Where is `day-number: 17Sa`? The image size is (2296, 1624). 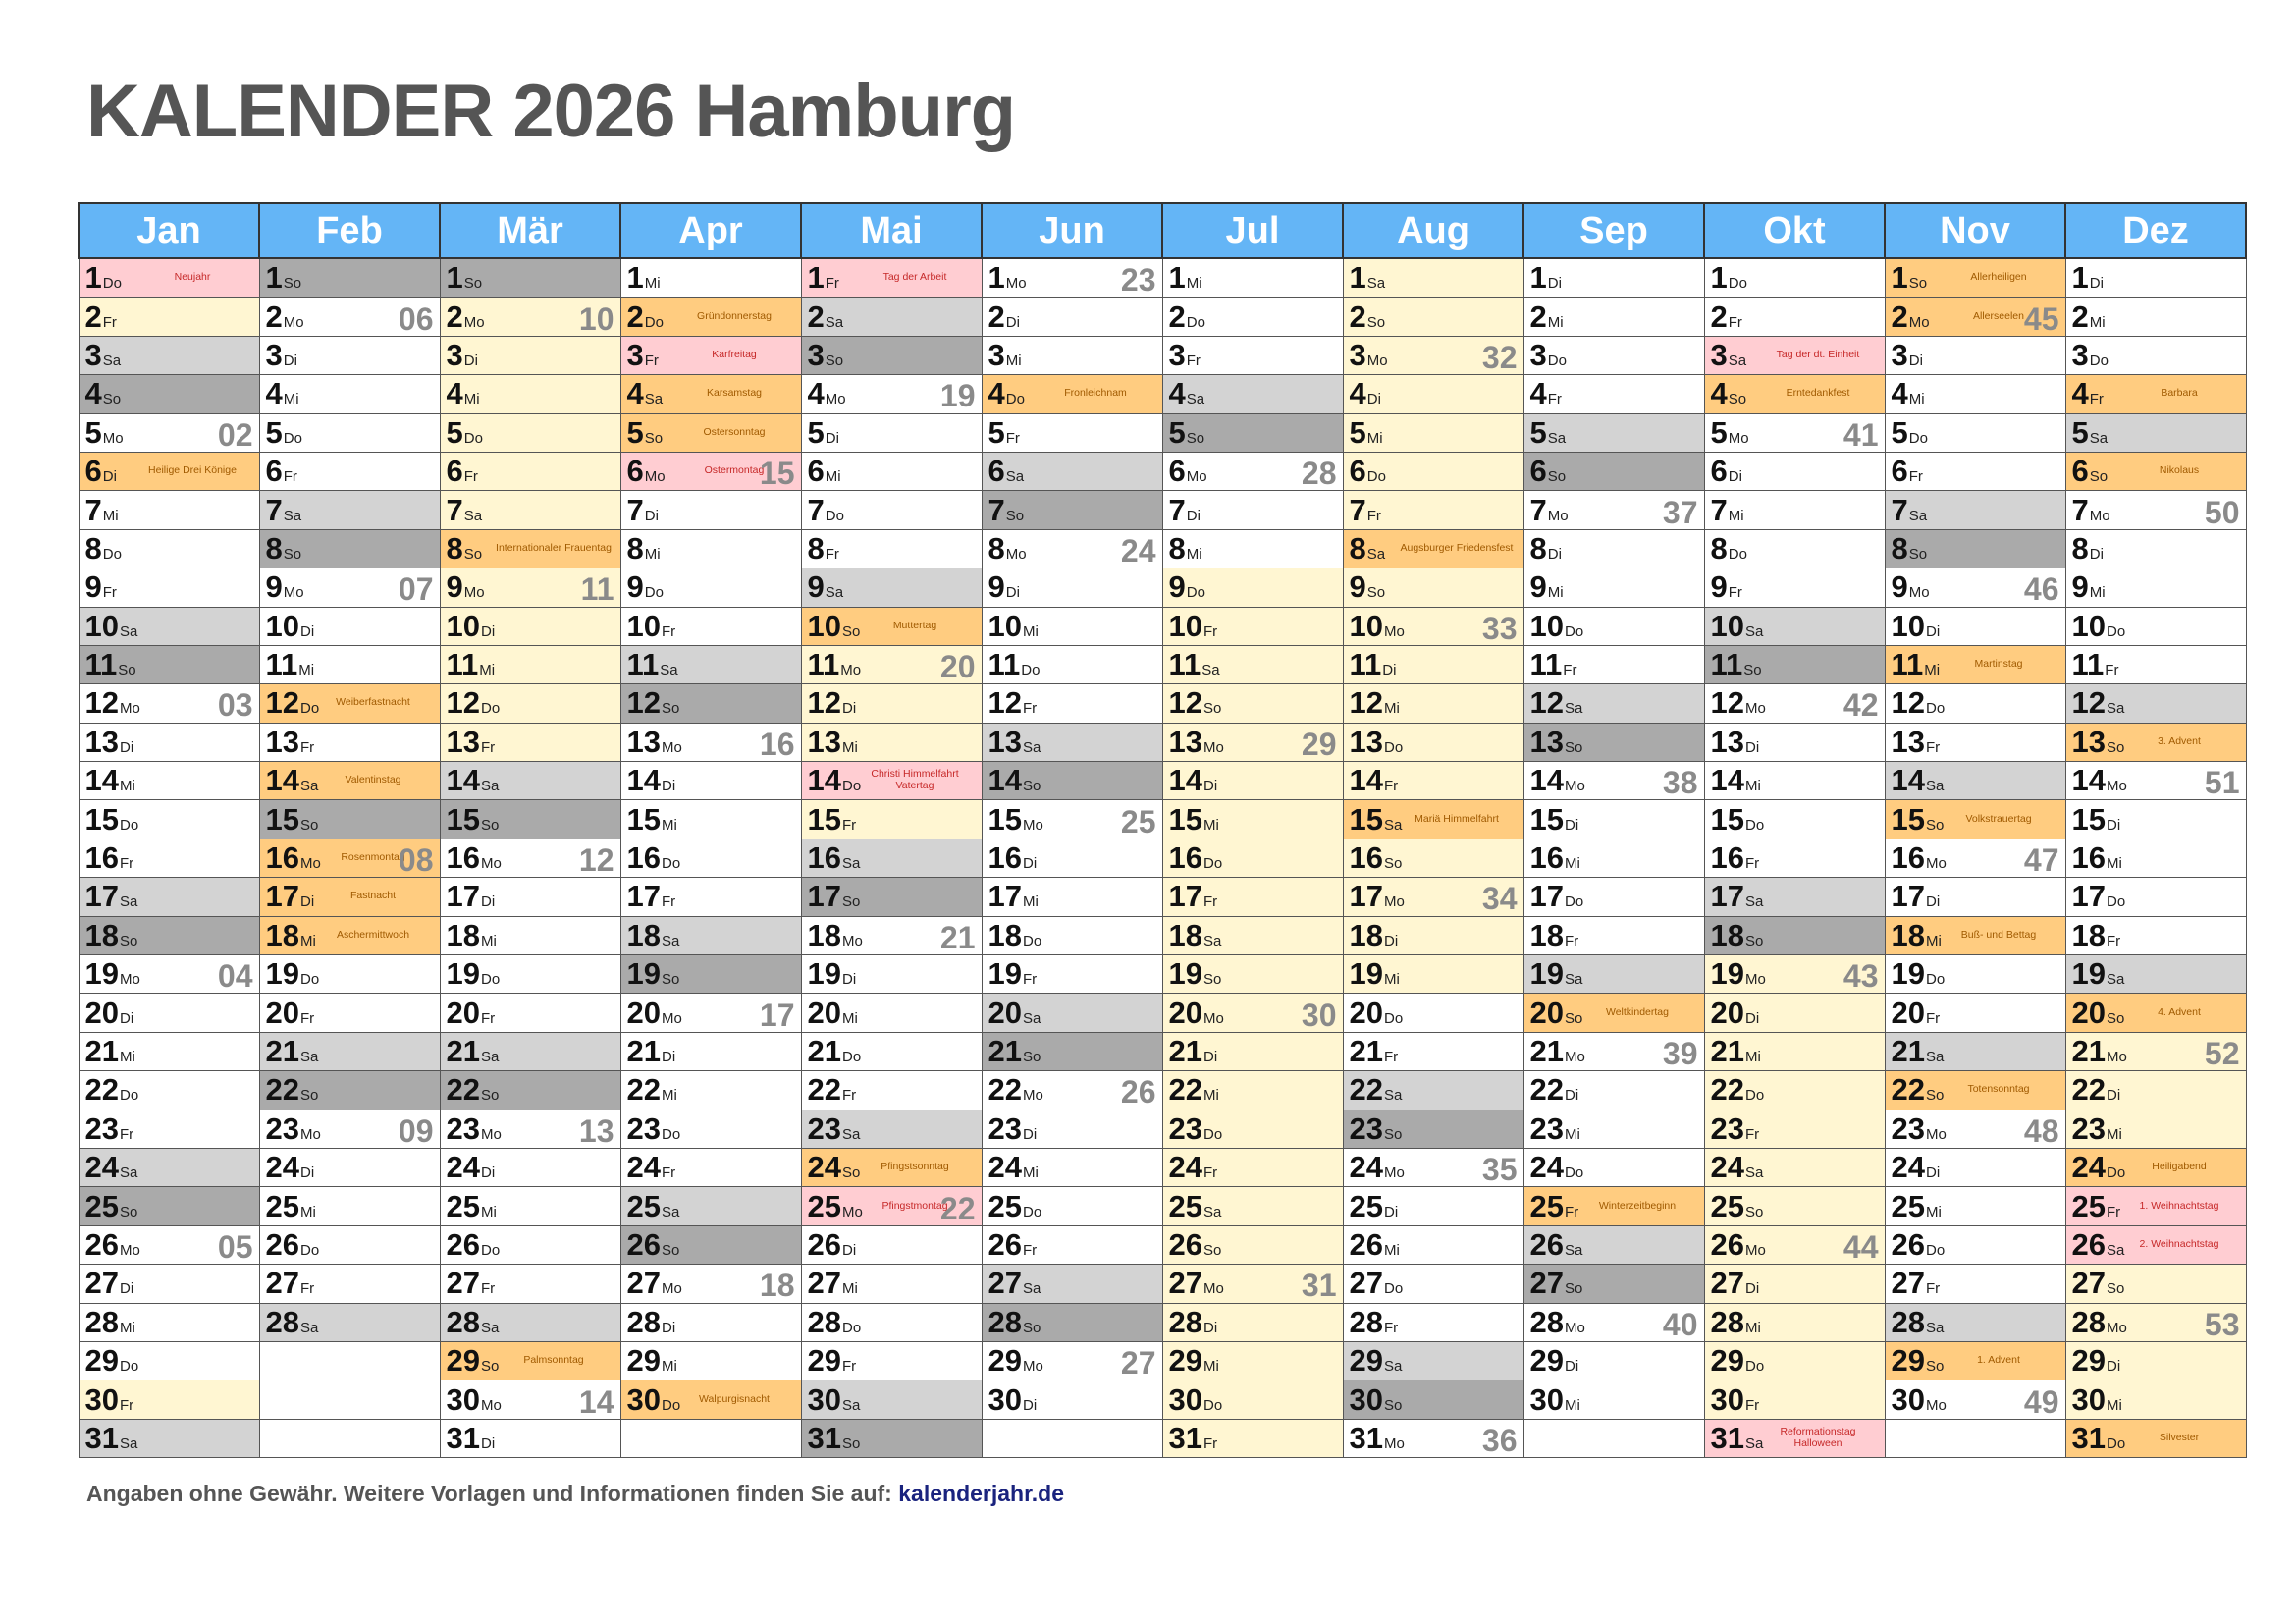
day-number: 17Sa is located at coordinates (111, 896).